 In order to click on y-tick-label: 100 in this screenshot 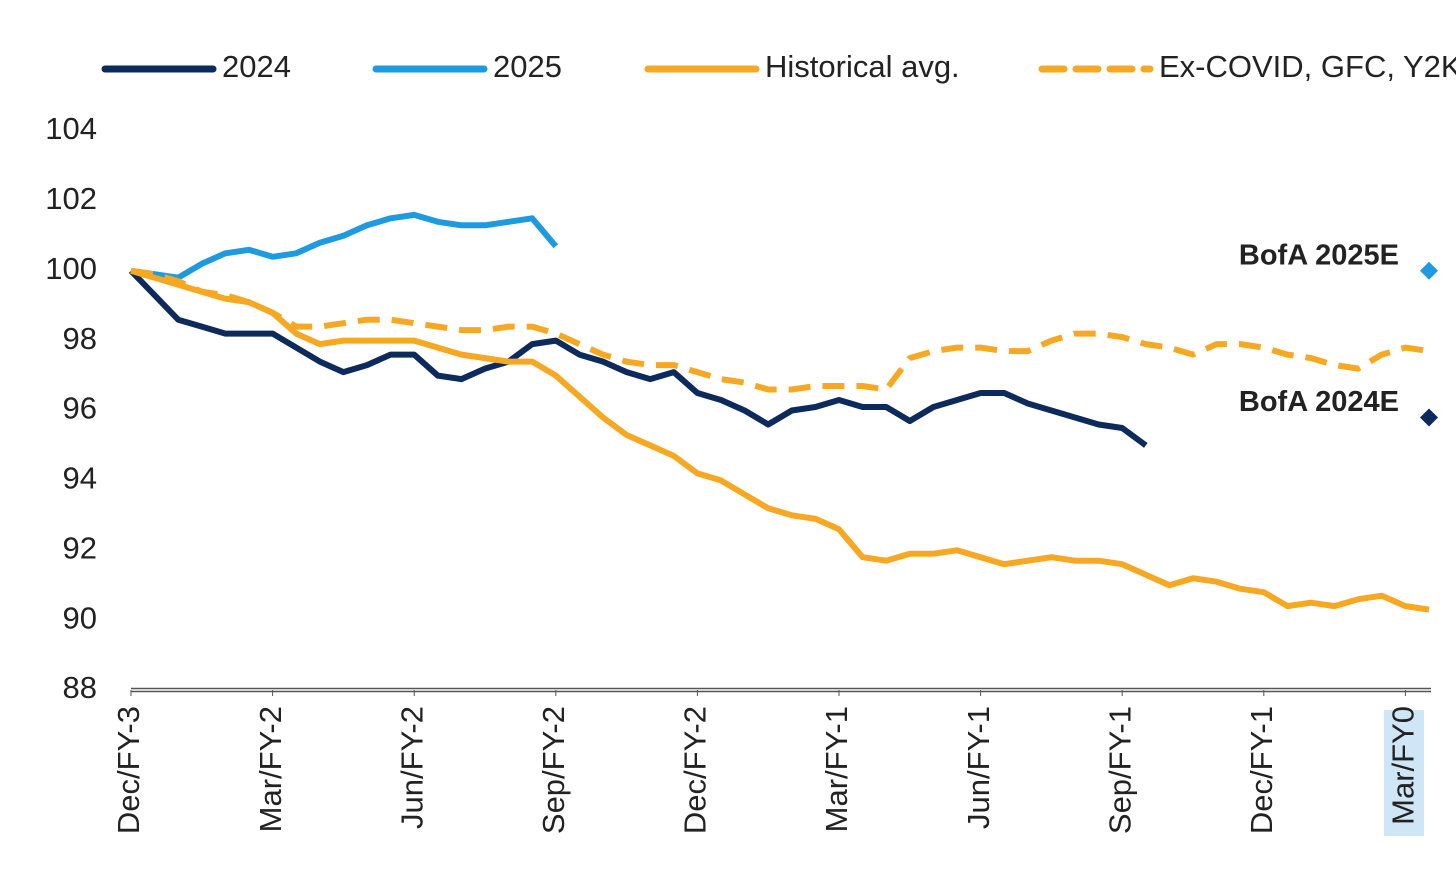, I will do `click(71, 268)`.